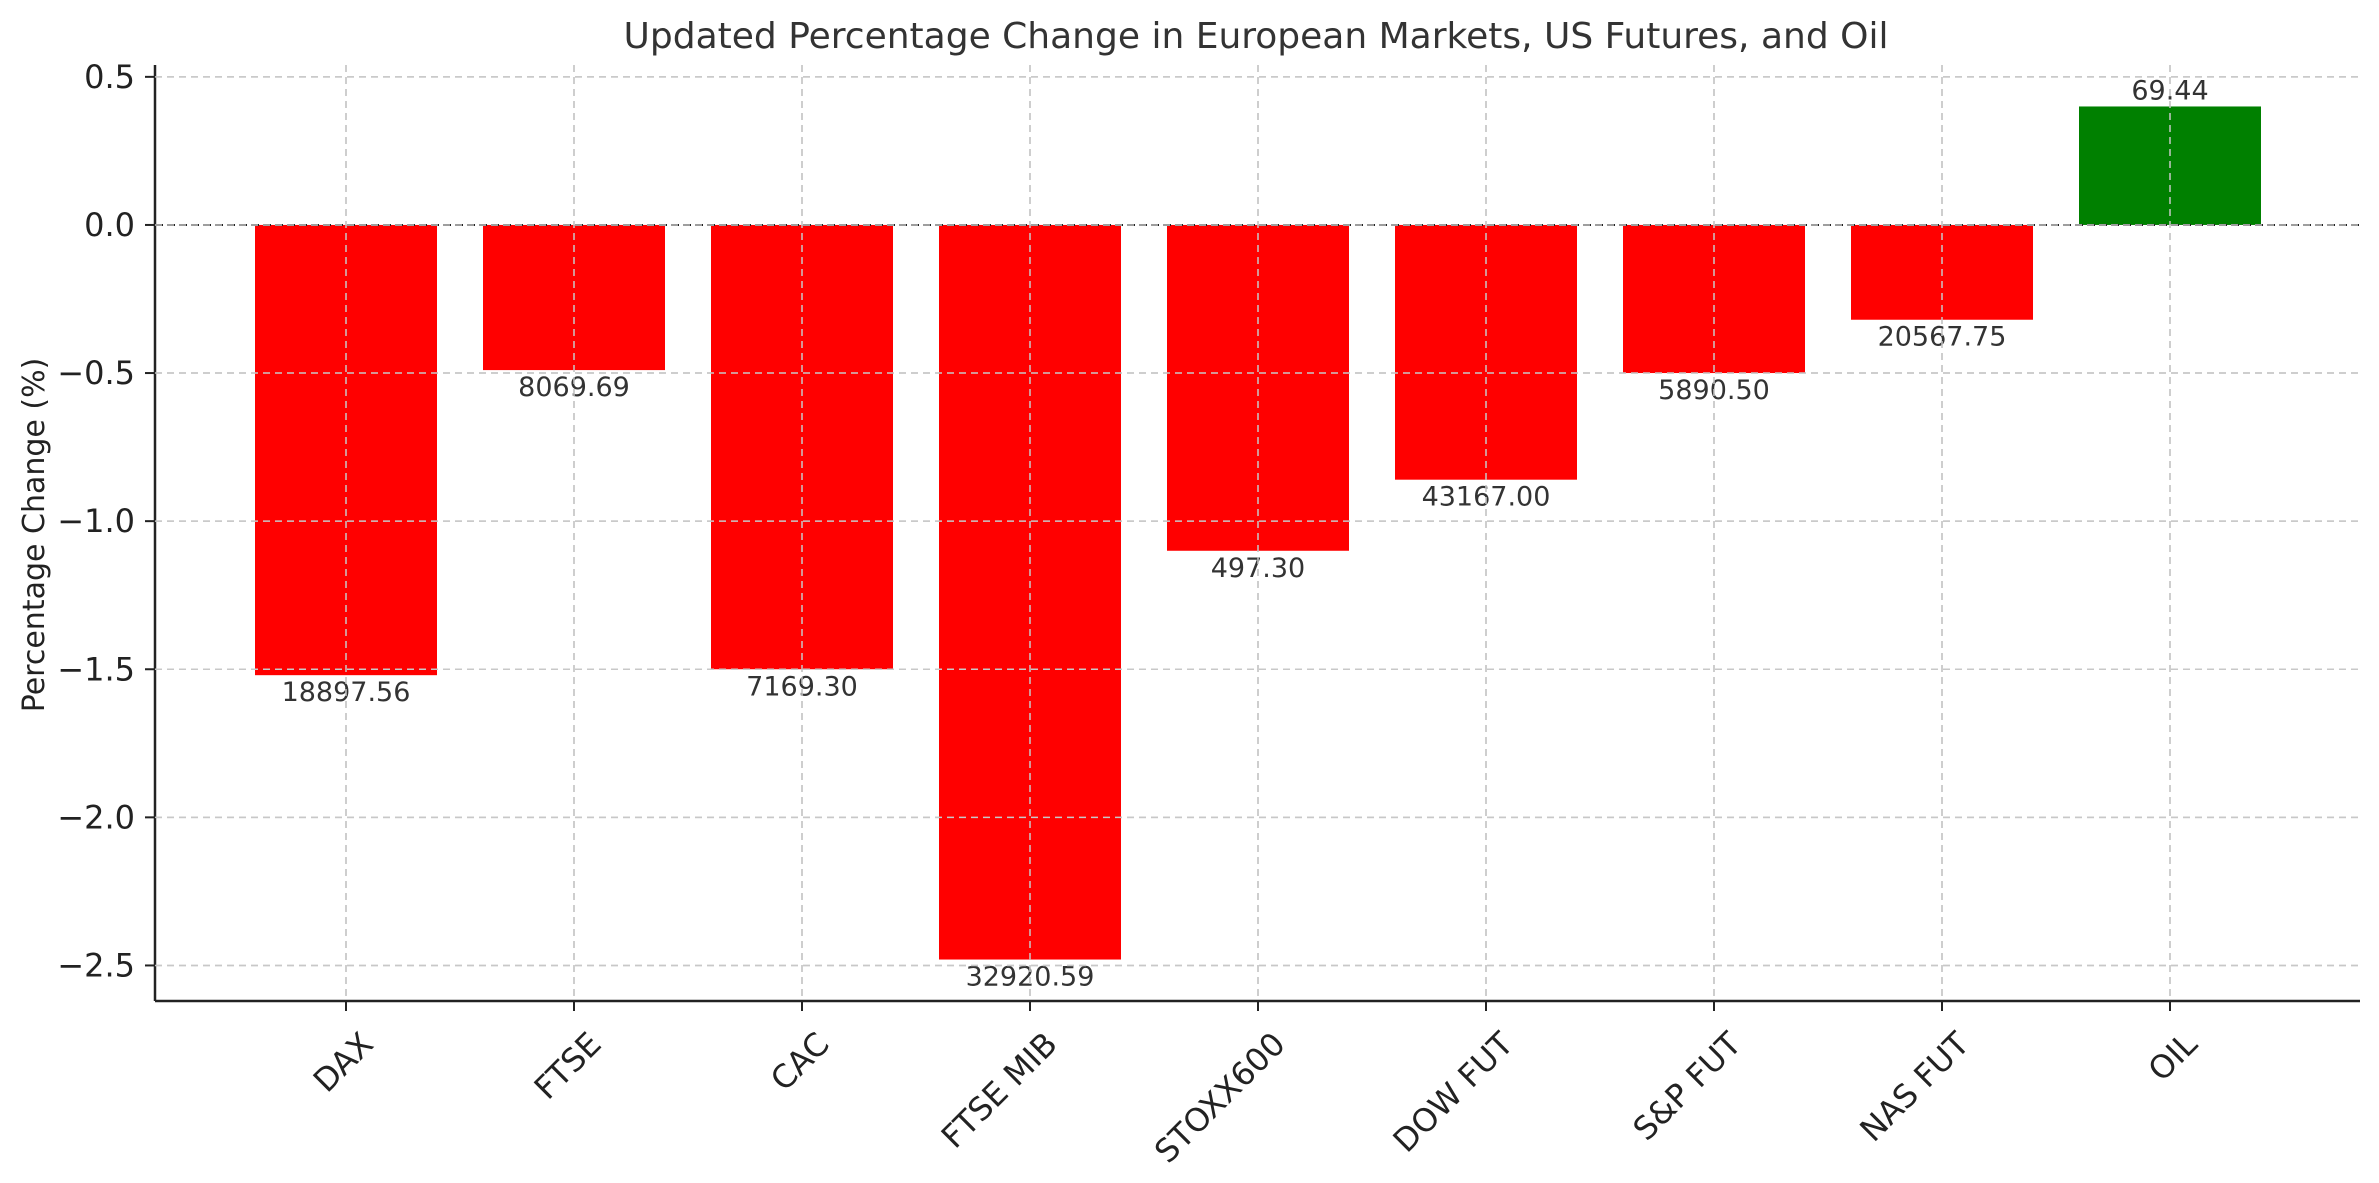 The width and height of the screenshot is (2379, 1183). Describe the element at coordinates (1687, 1085) in the screenshot. I see `x-tick-label: S&P FUT` at that location.